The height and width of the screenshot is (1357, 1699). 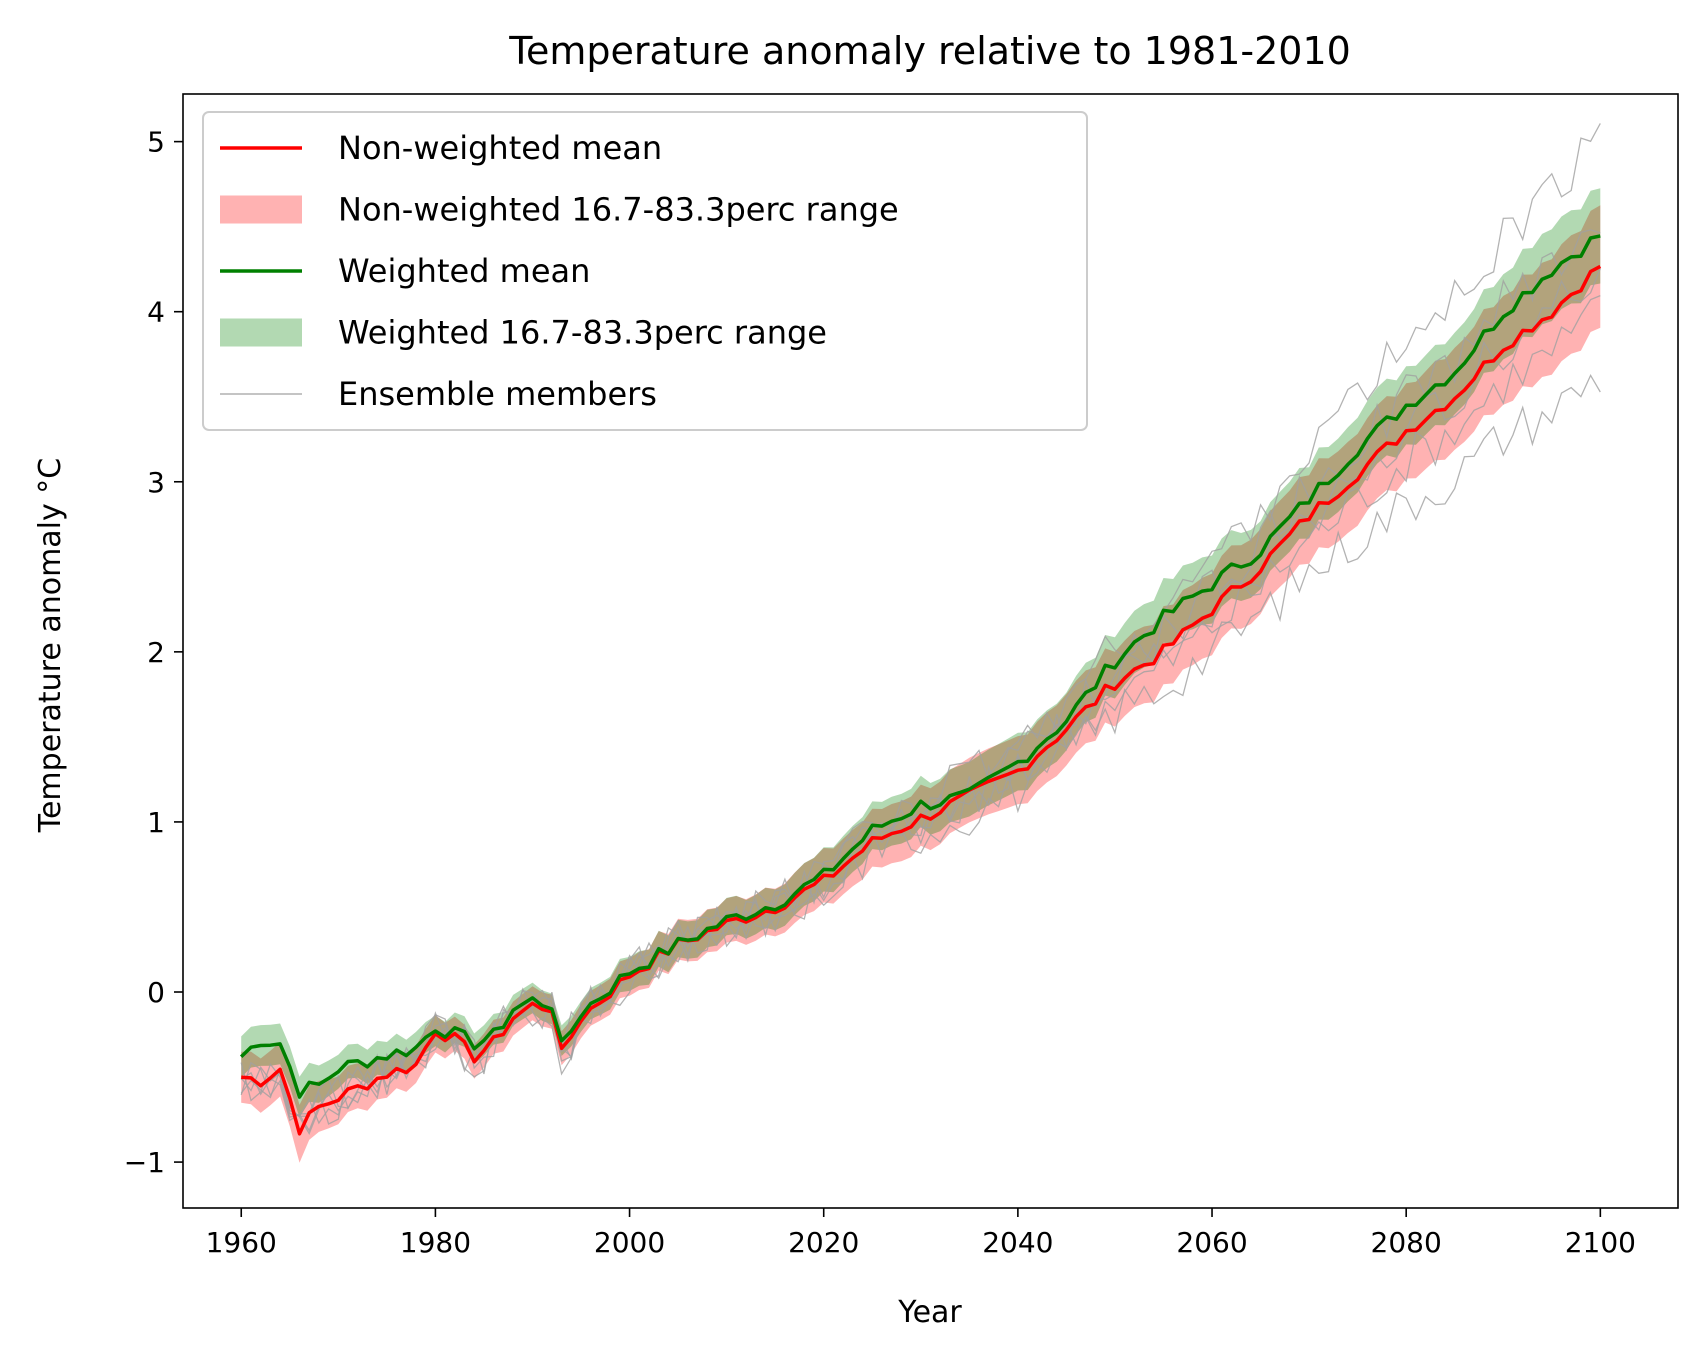 What do you see at coordinates (464, 271) in the screenshot?
I see `legend-label: Weighted mean` at bounding box center [464, 271].